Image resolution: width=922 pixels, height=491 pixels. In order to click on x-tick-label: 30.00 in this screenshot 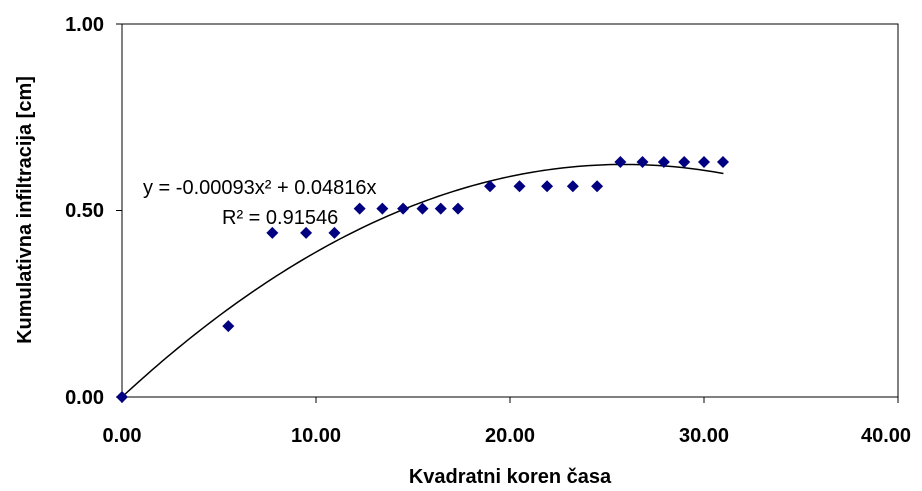, I will do `click(704, 436)`.